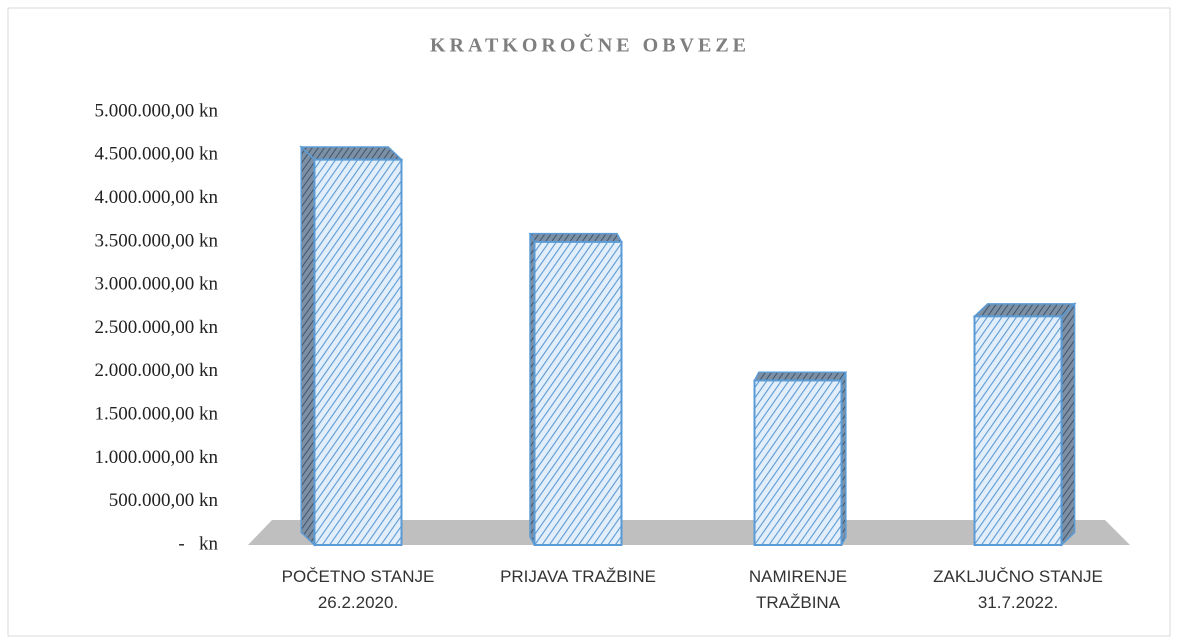  I want to click on x-tick-label: PRIJAVA TRAŽBINE, so click(578, 576).